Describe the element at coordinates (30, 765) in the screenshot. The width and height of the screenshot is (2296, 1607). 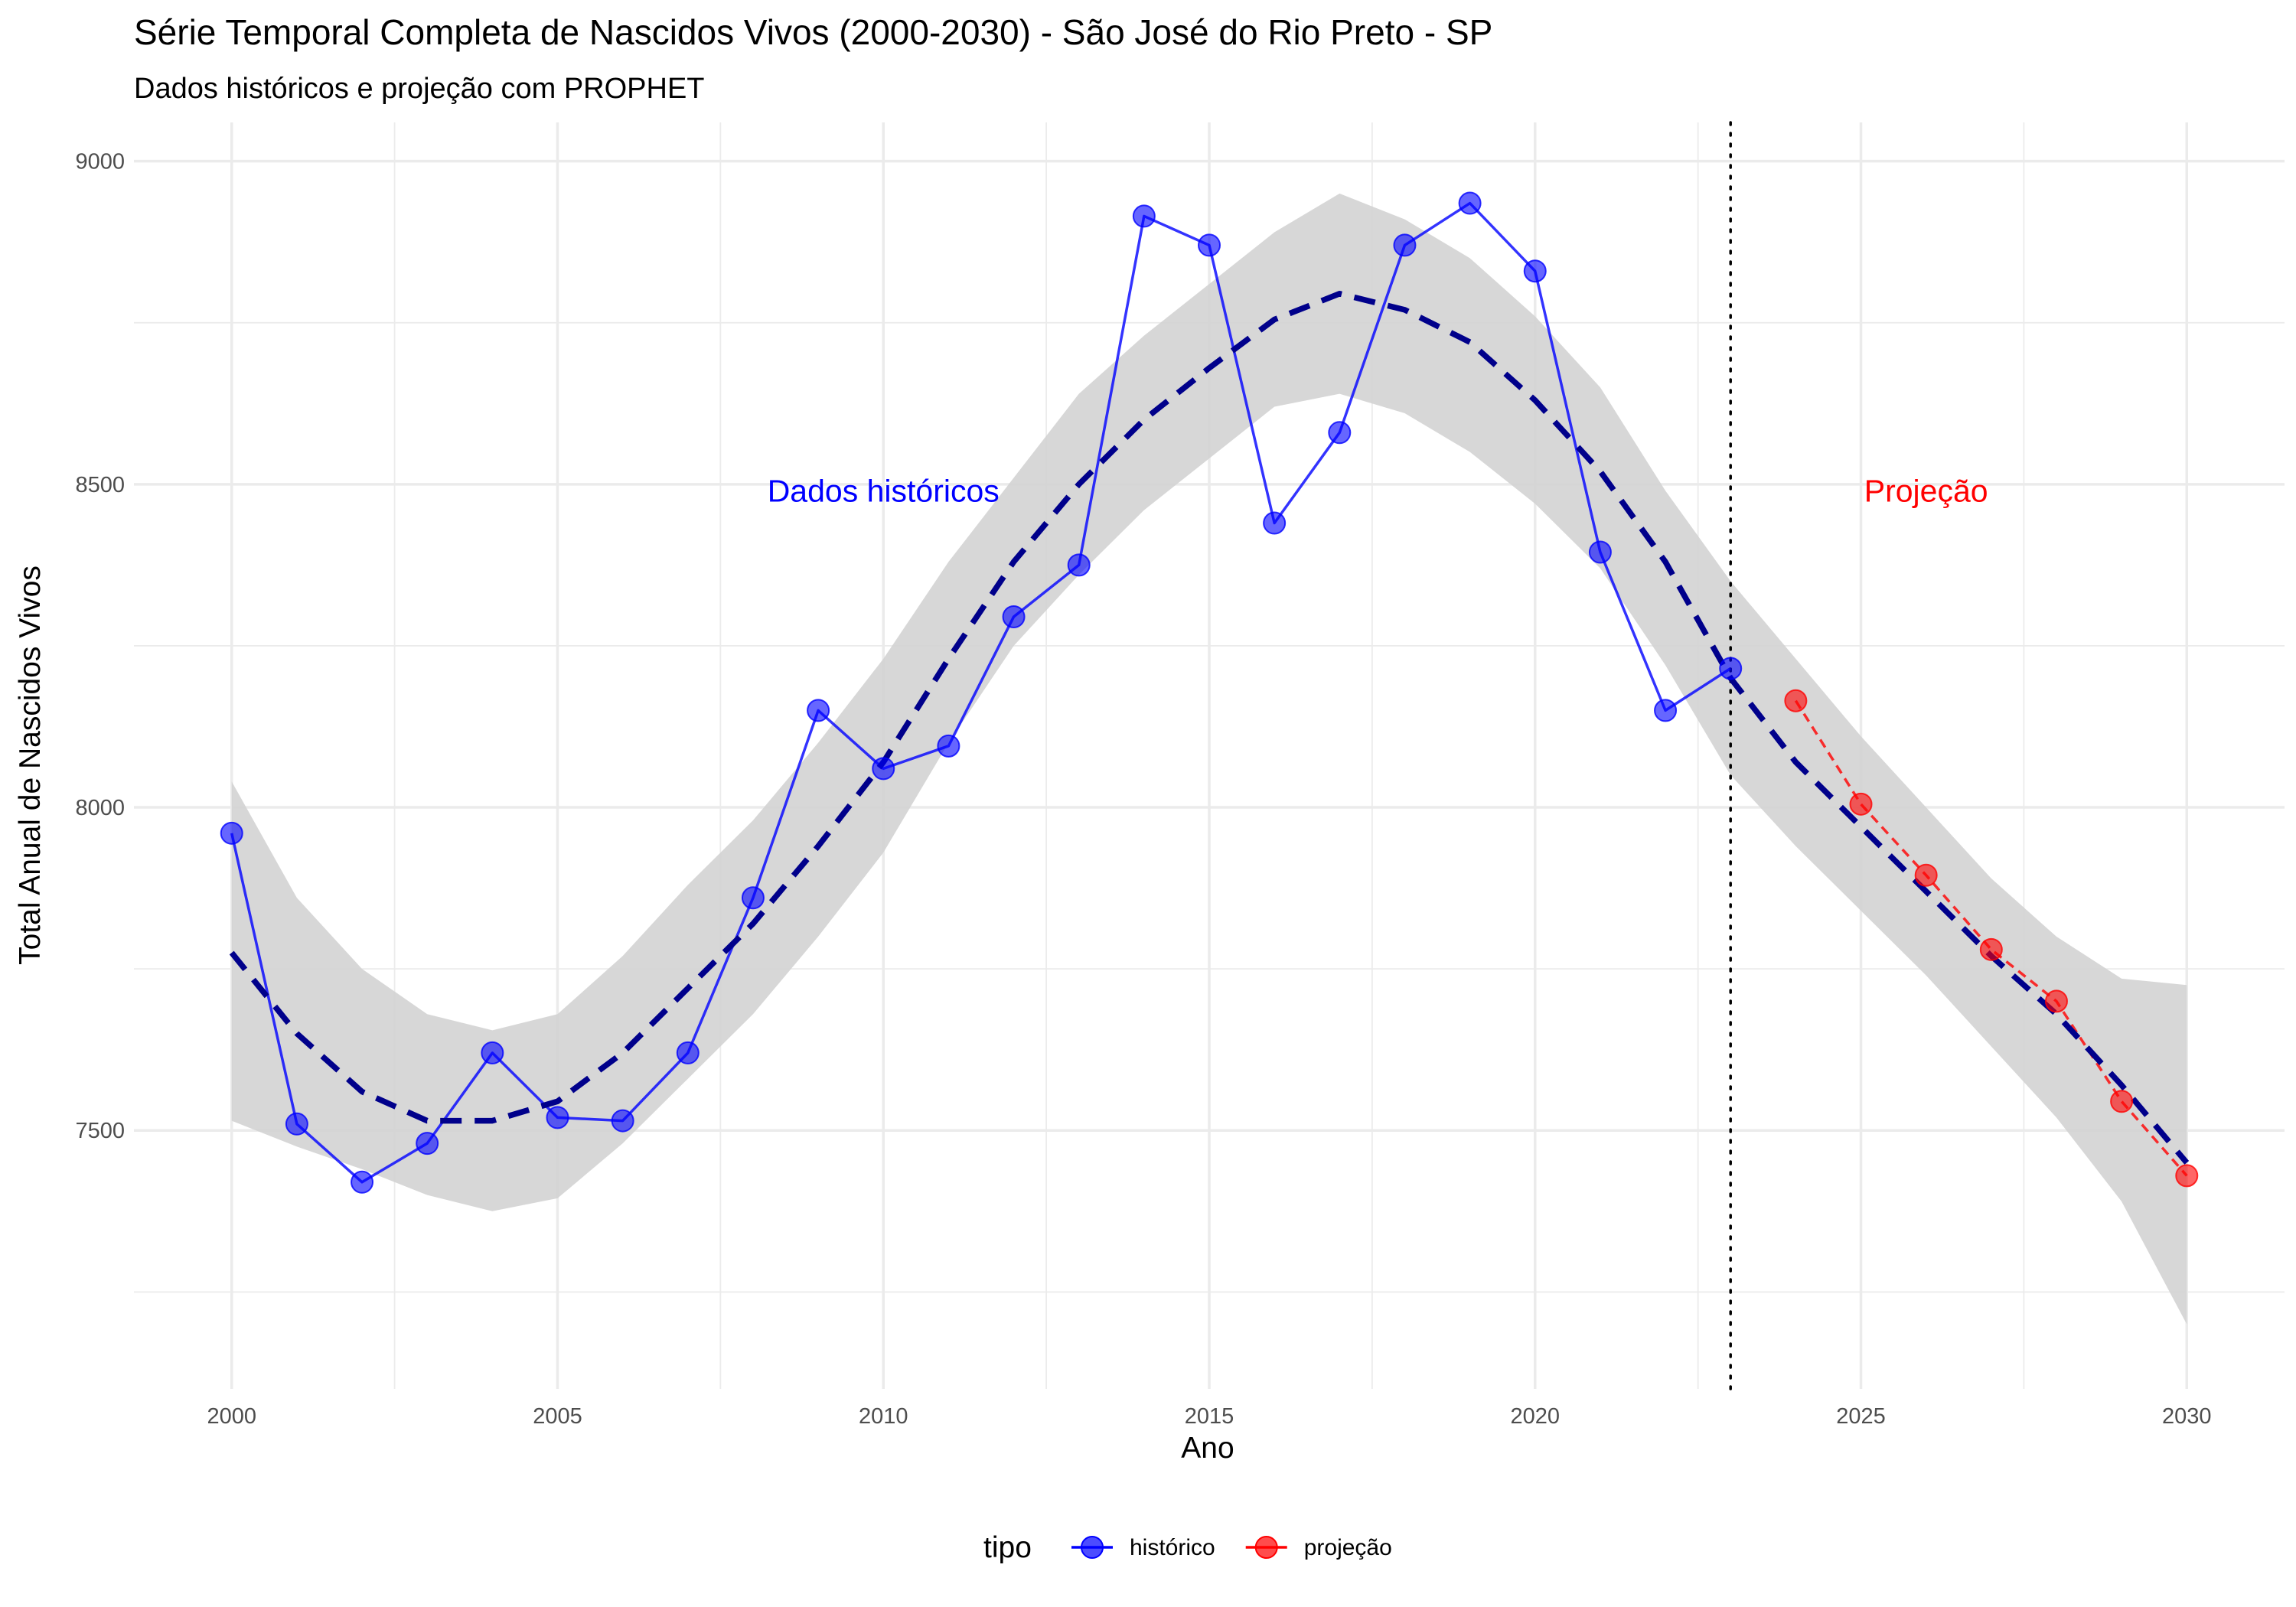
I see `y-axis-title: Total Anual de Nascidos Vivos` at that location.